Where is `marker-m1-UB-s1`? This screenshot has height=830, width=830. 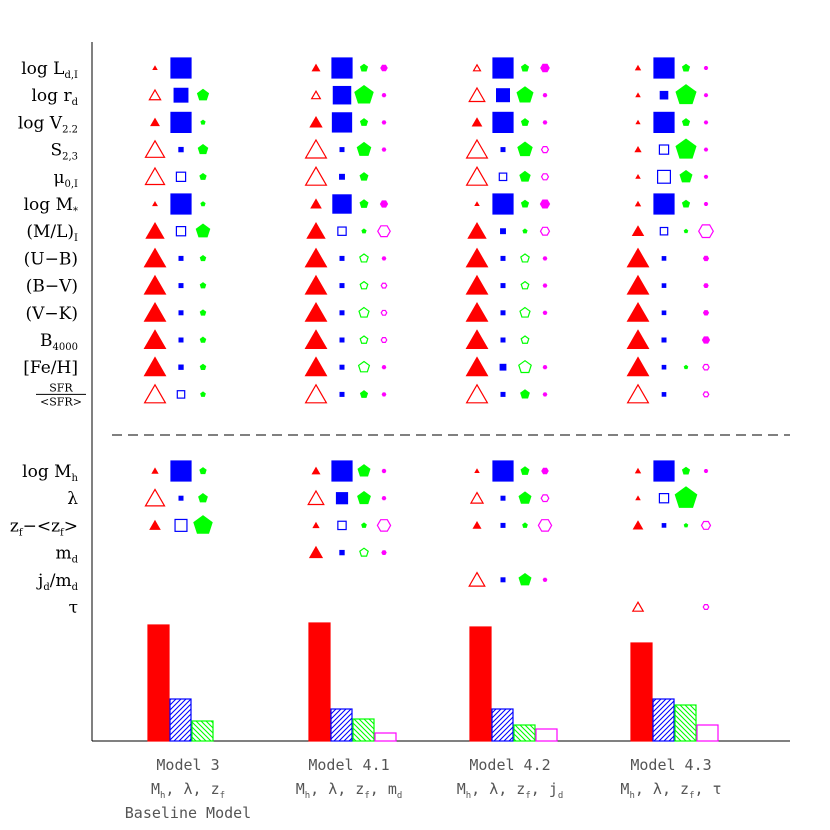
marker-m1-UB-s1 is located at coordinates (342, 258).